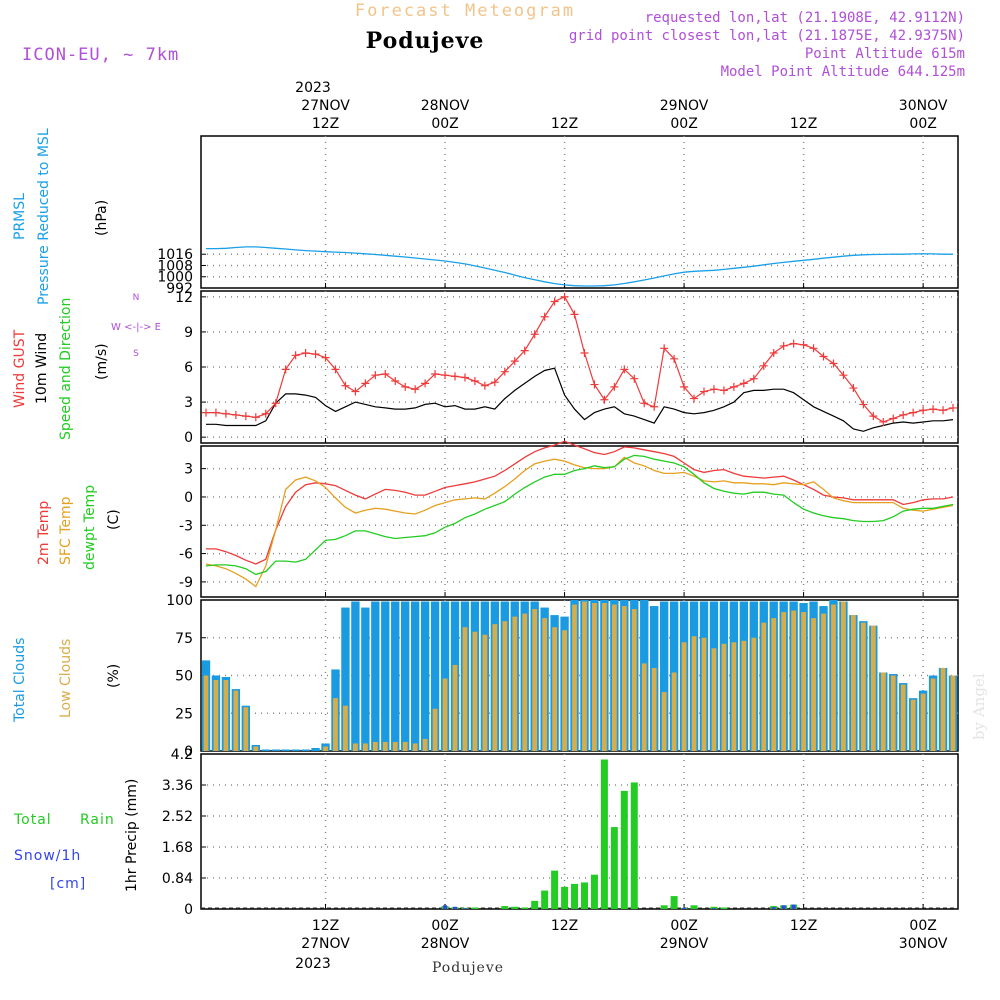 The height and width of the screenshot is (1000, 1000). I want to click on y-tick-label-temperature: -6, so click(186, 555).